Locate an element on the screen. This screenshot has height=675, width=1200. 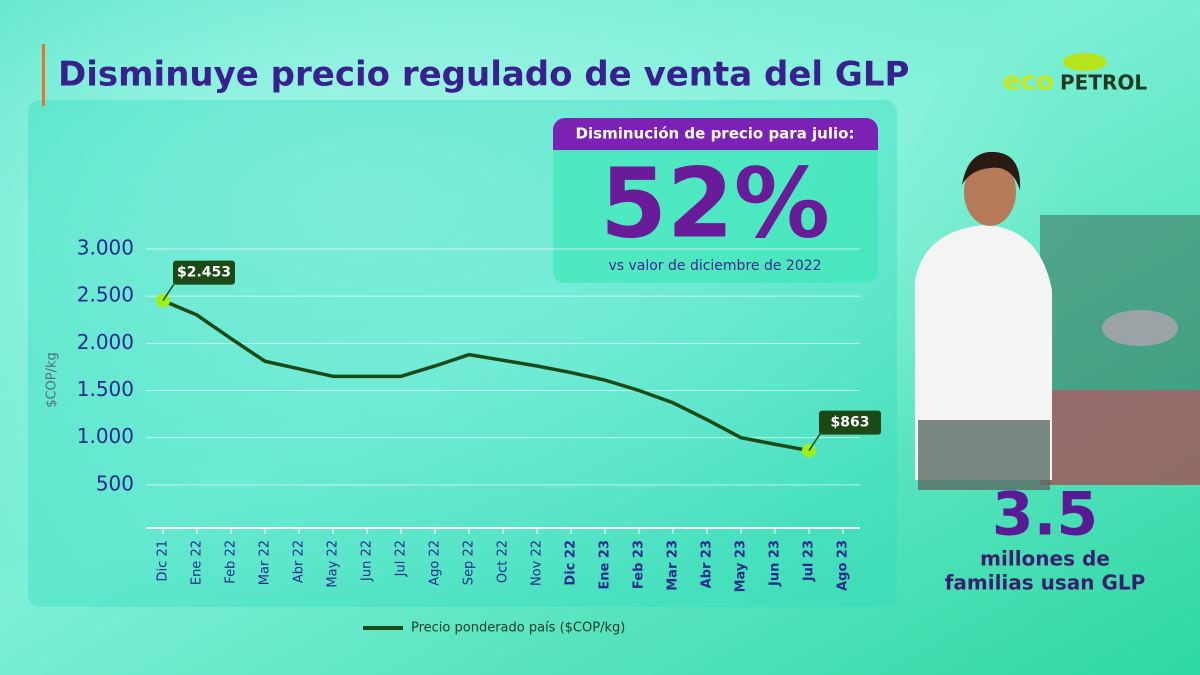
x-tick-label: Ene 23 is located at coordinates (605, 565).